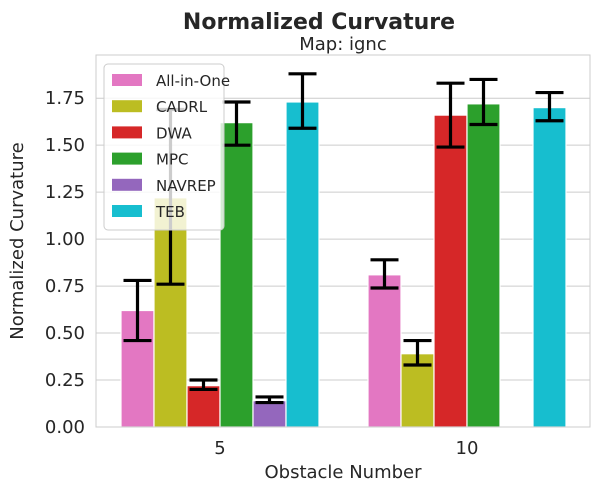  I want to click on y-tick-label: 1.75, so click(65, 98).